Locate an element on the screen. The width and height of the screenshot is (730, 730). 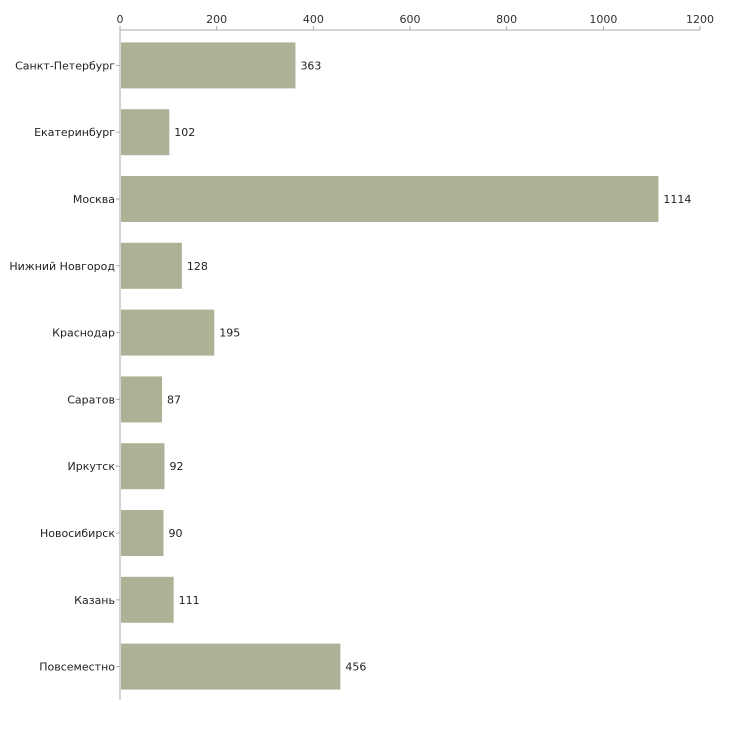
bar-value-label: 90 is located at coordinates (176, 533).